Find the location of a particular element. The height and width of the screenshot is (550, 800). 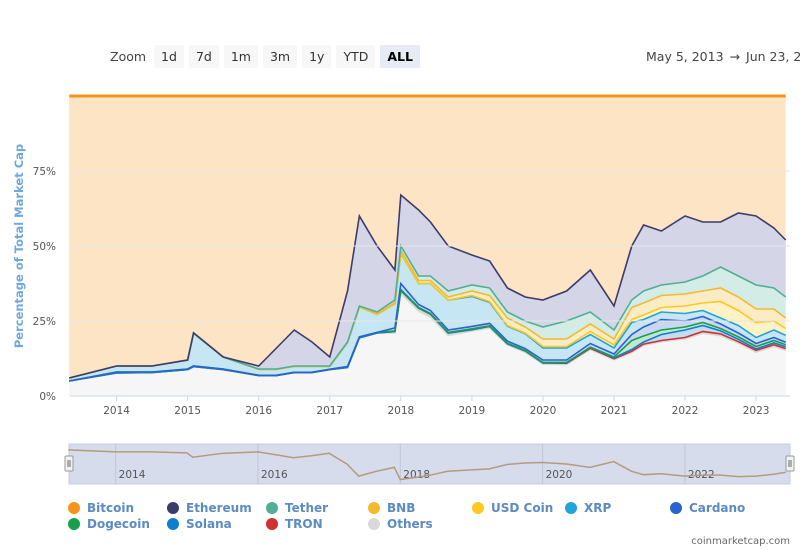

date-range: May 5, 2013 → Jun 23, 2023 is located at coordinates (723, 56).